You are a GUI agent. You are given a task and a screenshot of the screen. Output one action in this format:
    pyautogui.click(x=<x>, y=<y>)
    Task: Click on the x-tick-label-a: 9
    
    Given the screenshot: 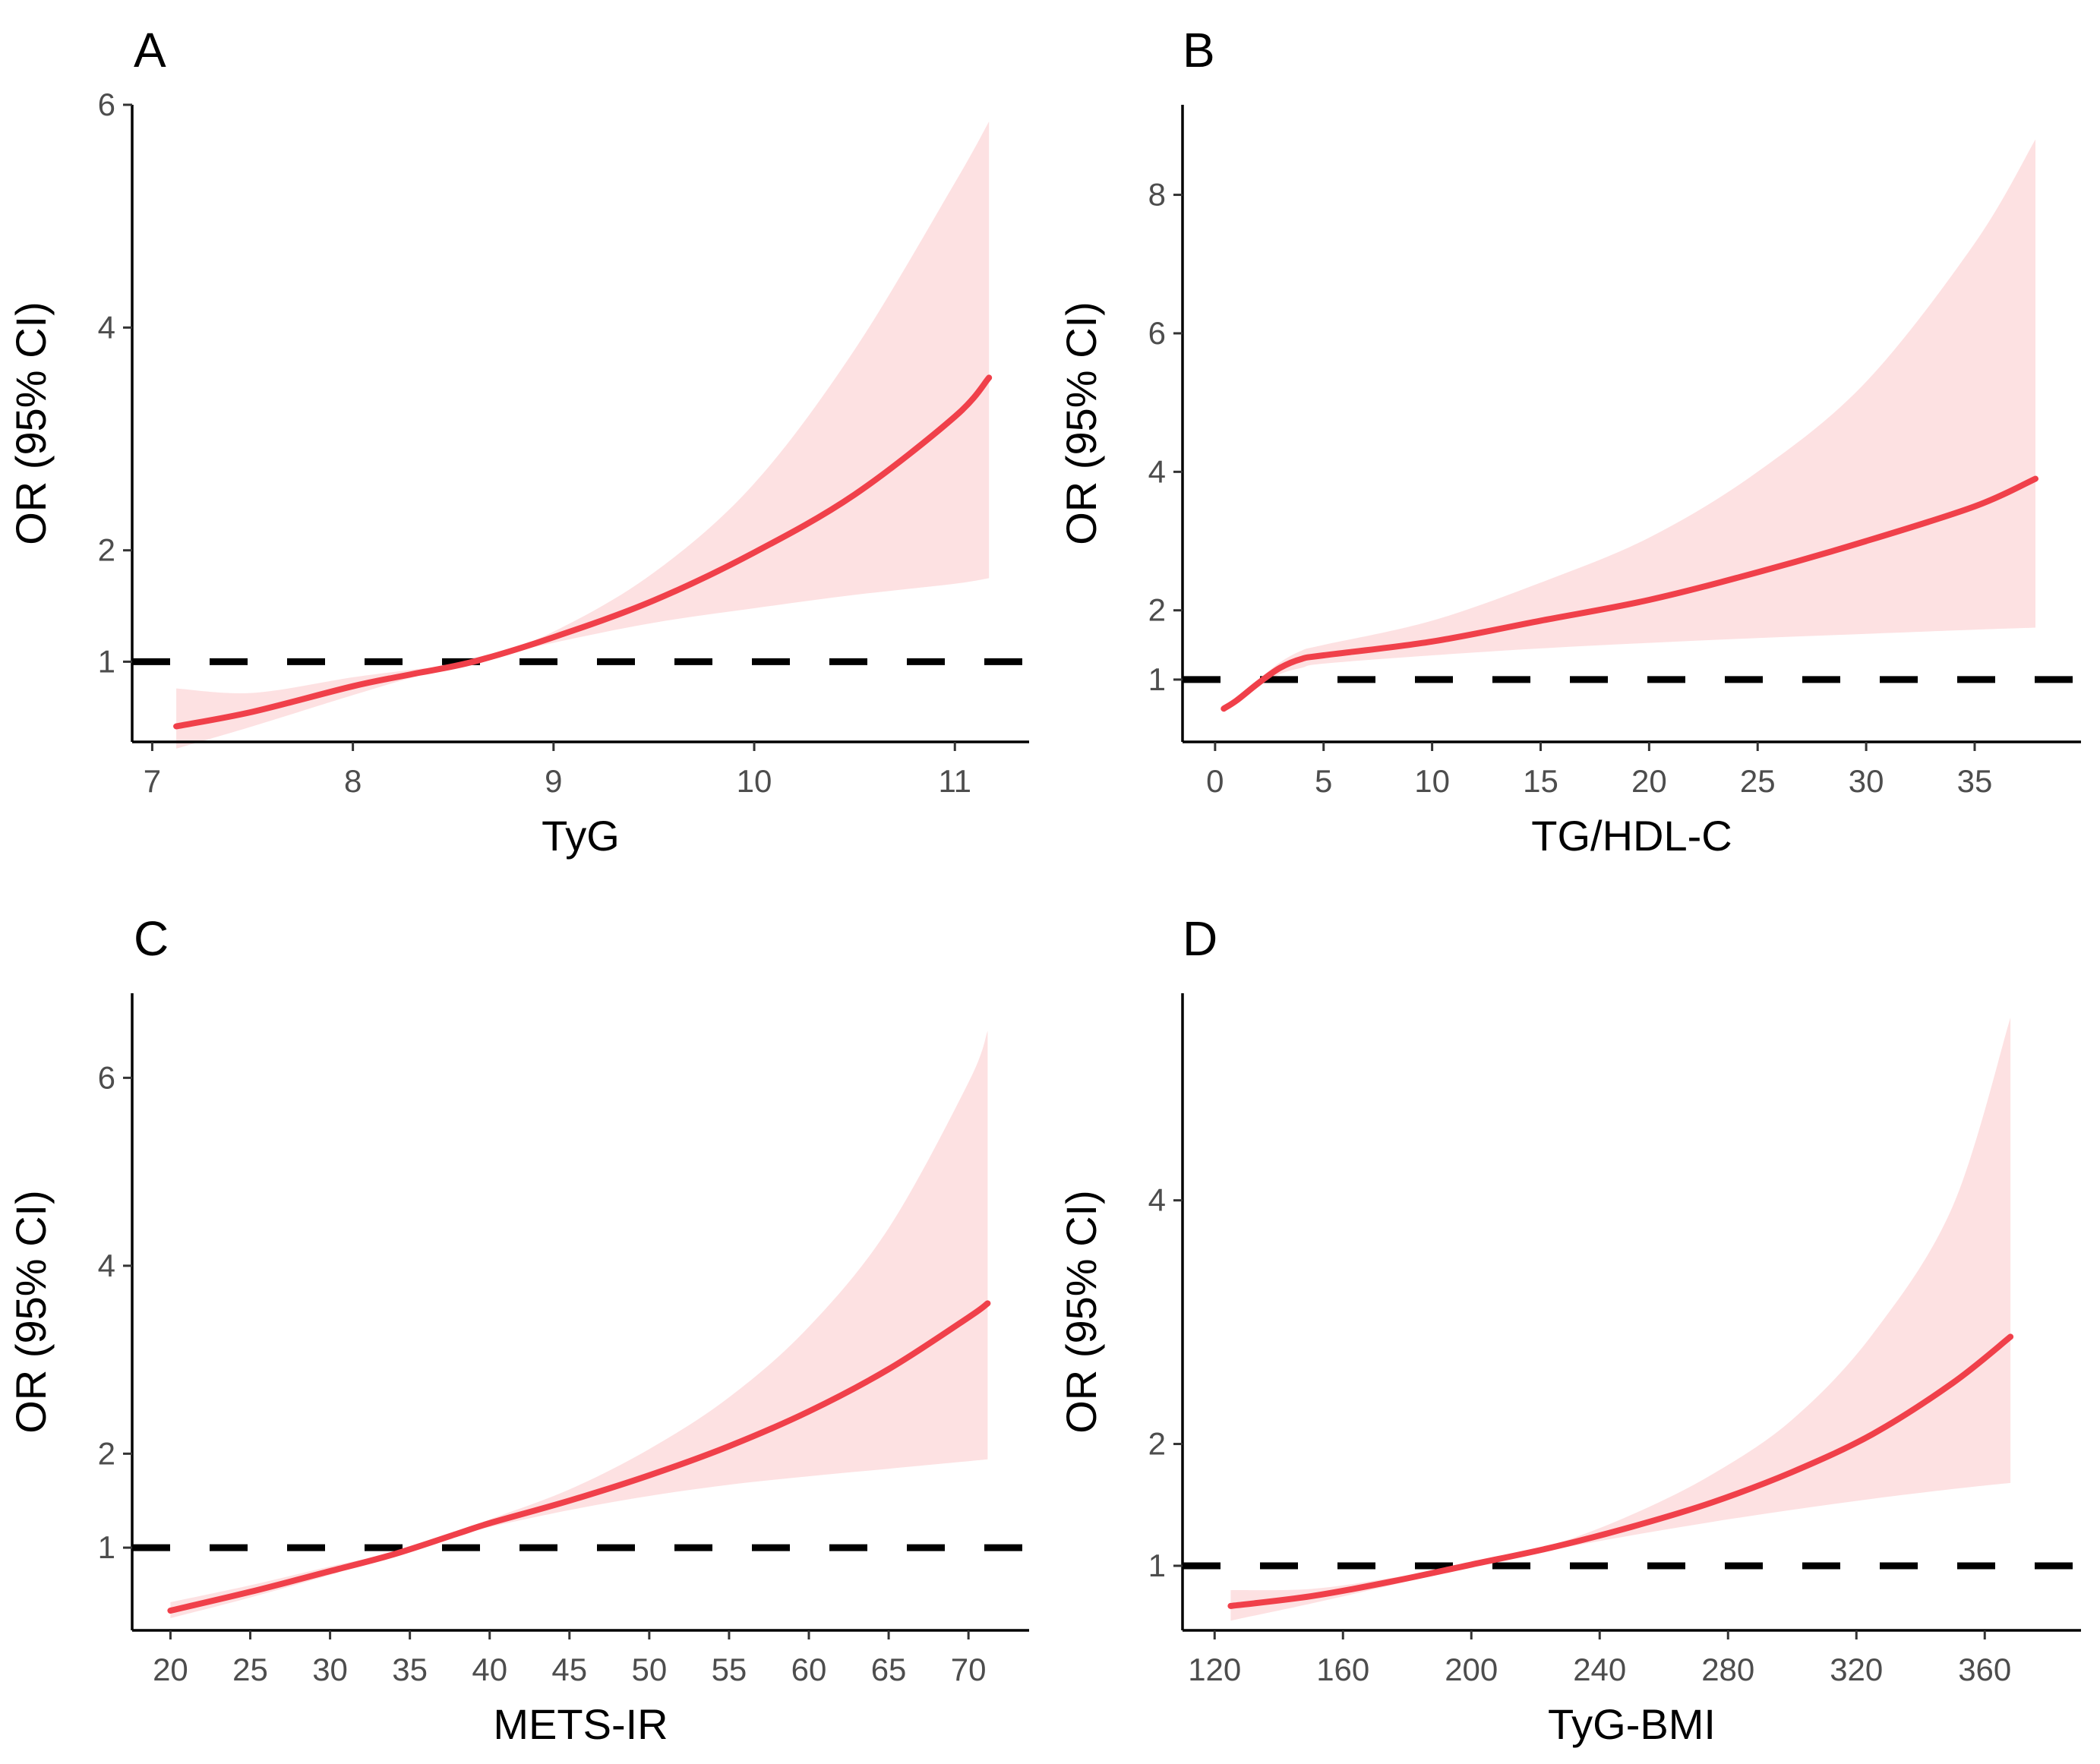 What is the action you would take?
    pyautogui.click(x=553, y=781)
    